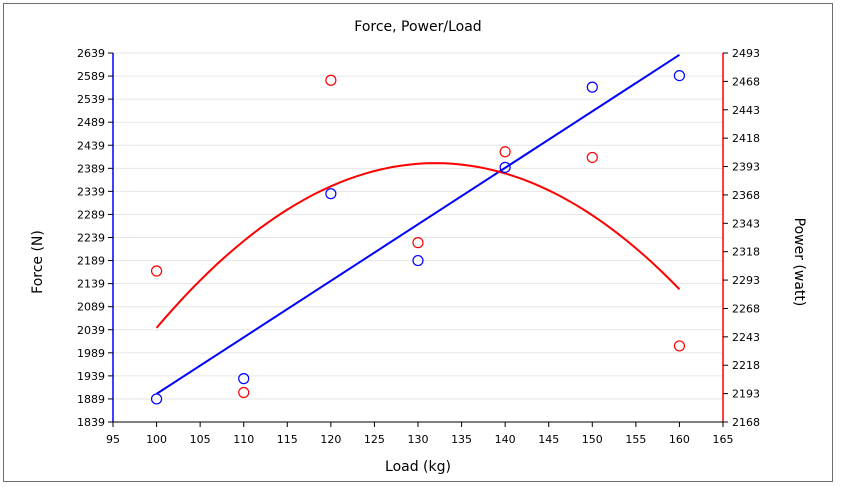  I want to click on y-left-tick-label: 2289, so click(91, 214).